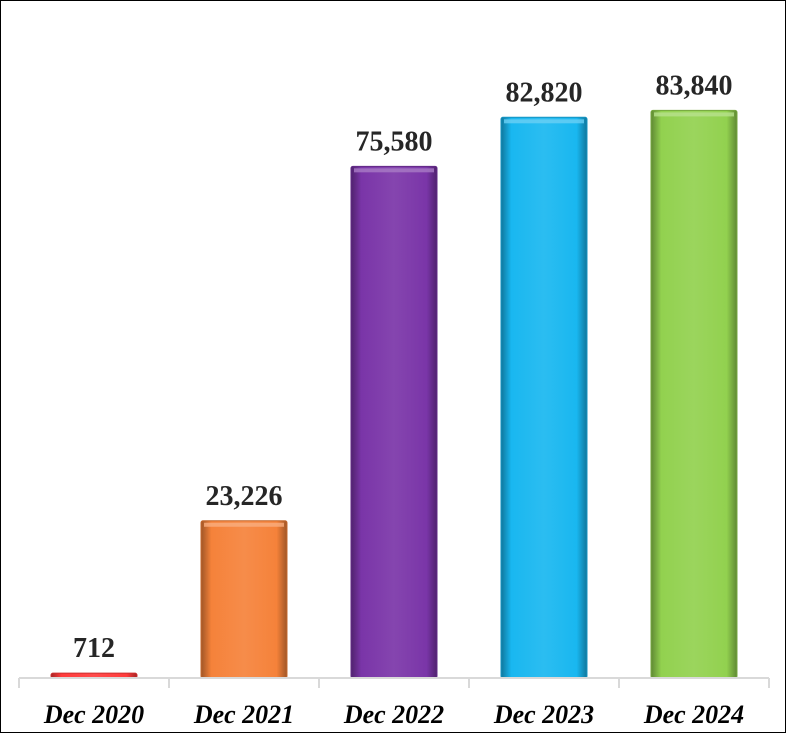 The height and width of the screenshot is (734, 787). Describe the element at coordinates (544, 397) in the screenshot. I see `bar-dec-2023` at that location.